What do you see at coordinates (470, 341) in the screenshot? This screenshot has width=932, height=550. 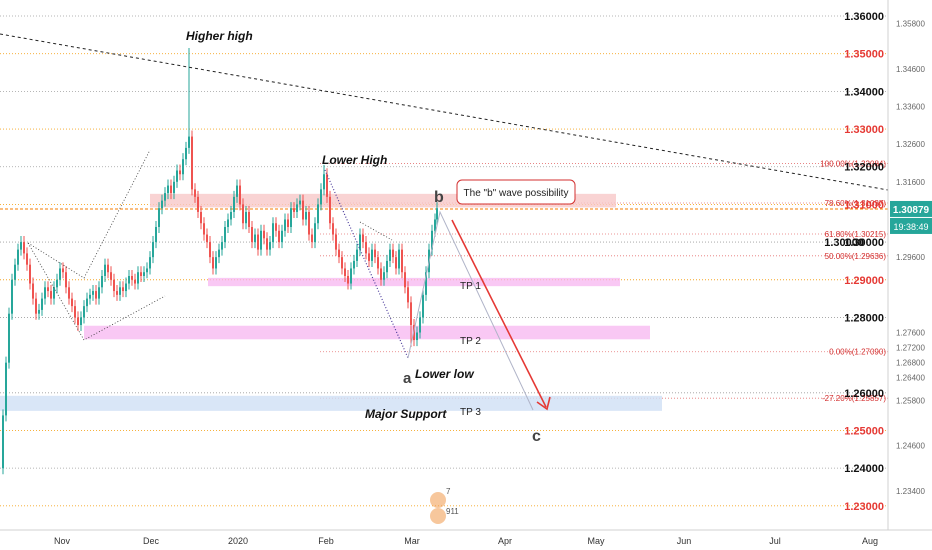 I see `tp2-label: TP 2` at bounding box center [470, 341].